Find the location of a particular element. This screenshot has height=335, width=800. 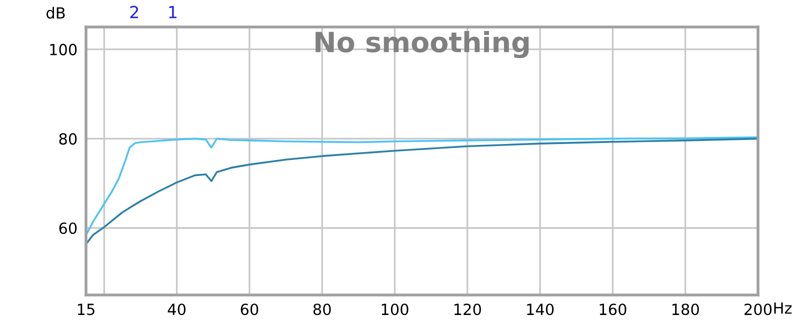

chart-title: No smoothing is located at coordinates (422, 44).